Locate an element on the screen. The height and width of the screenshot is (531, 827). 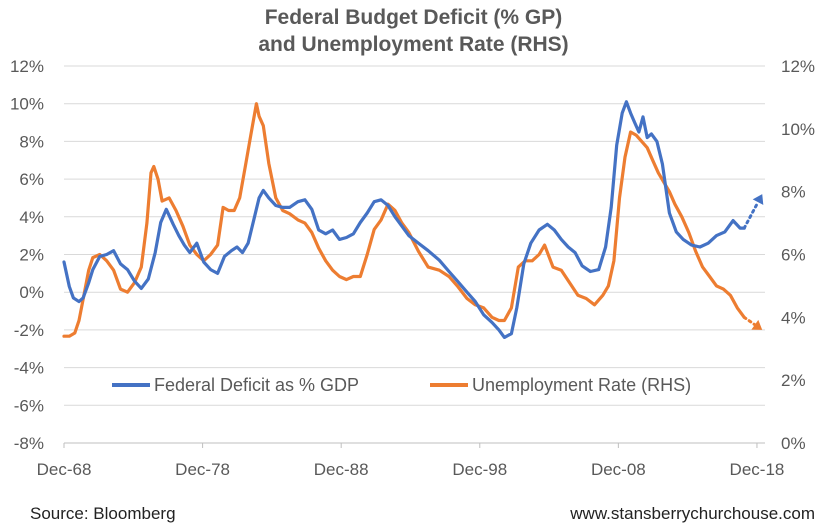
source-note: Source: Bloomberg is located at coordinates (103, 513).